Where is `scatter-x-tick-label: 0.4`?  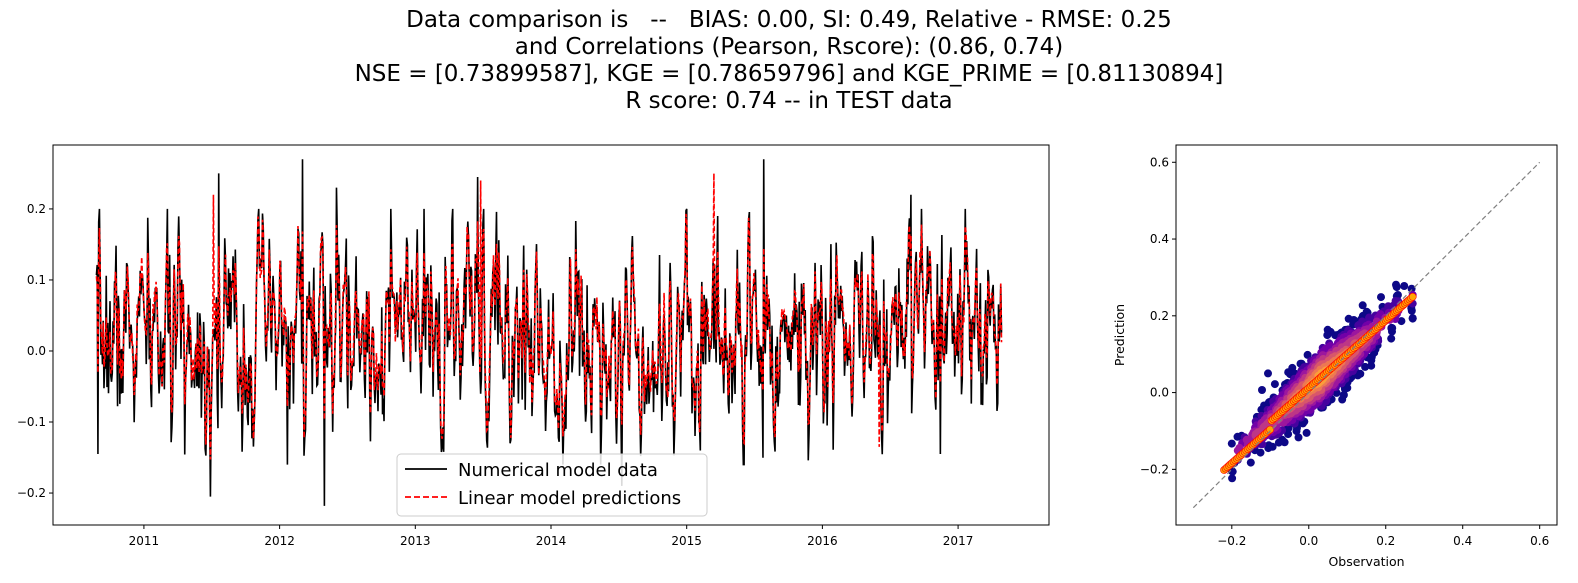 scatter-x-tick-label: 0.4 is located at coordinates (1462, 541).